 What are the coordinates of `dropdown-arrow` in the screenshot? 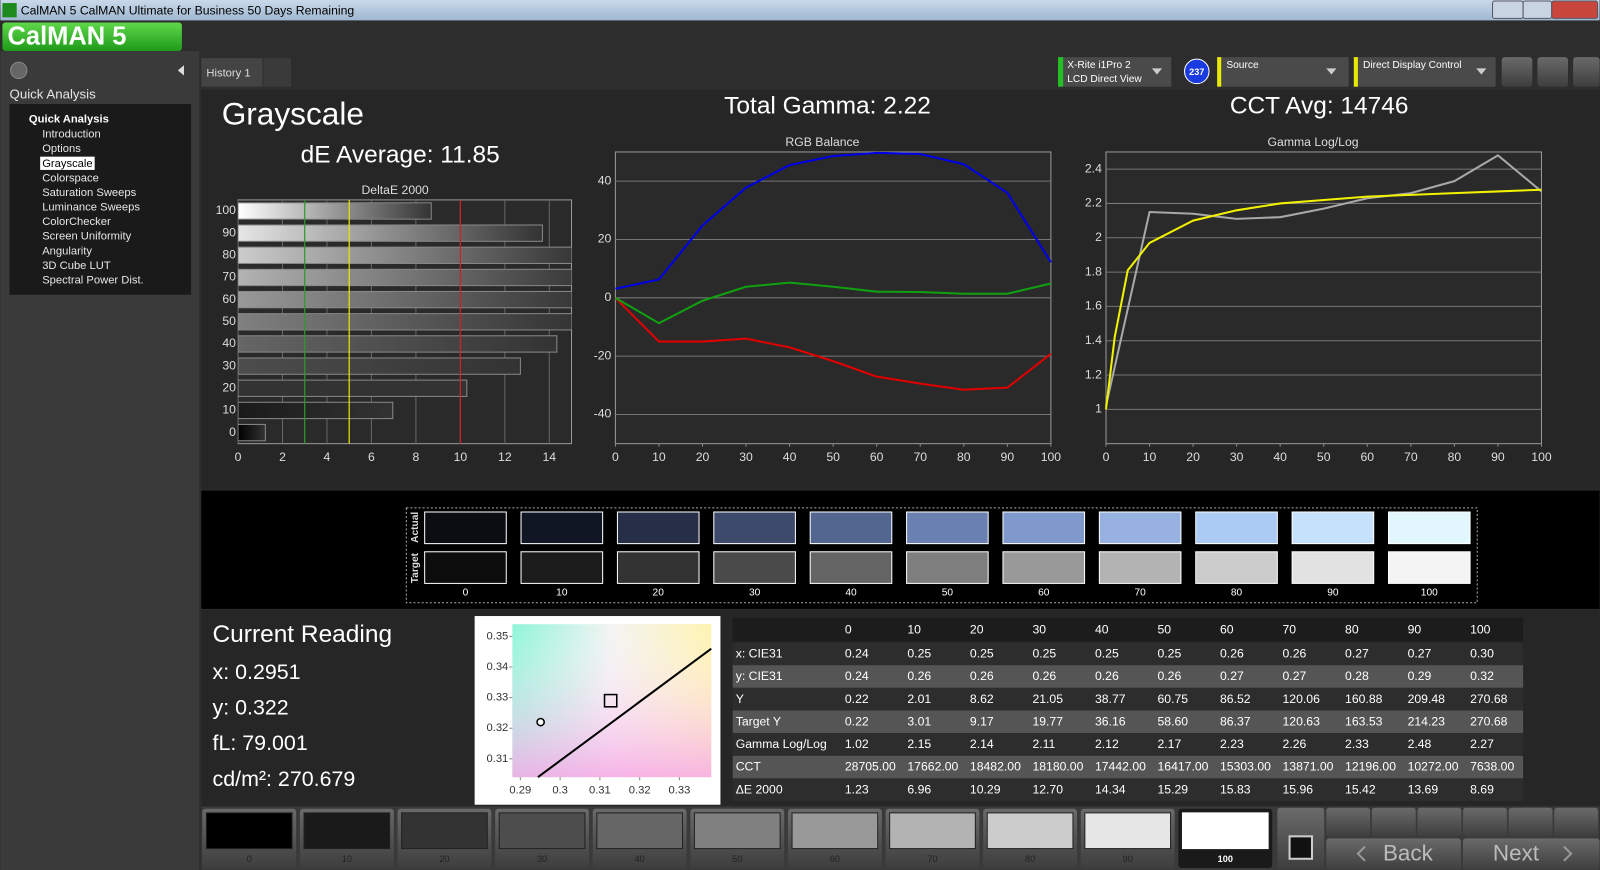 It's located at (1481, 71).